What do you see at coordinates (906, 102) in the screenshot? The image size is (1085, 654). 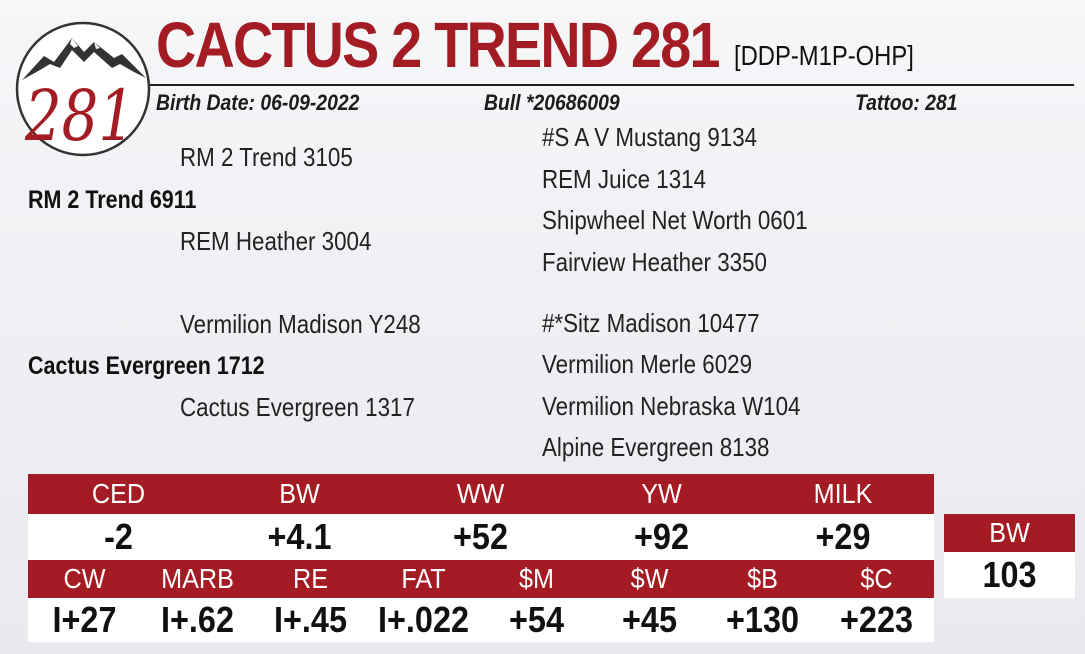 I see `tattoo: Tattoo: 281` at bounding box center [906, 102].